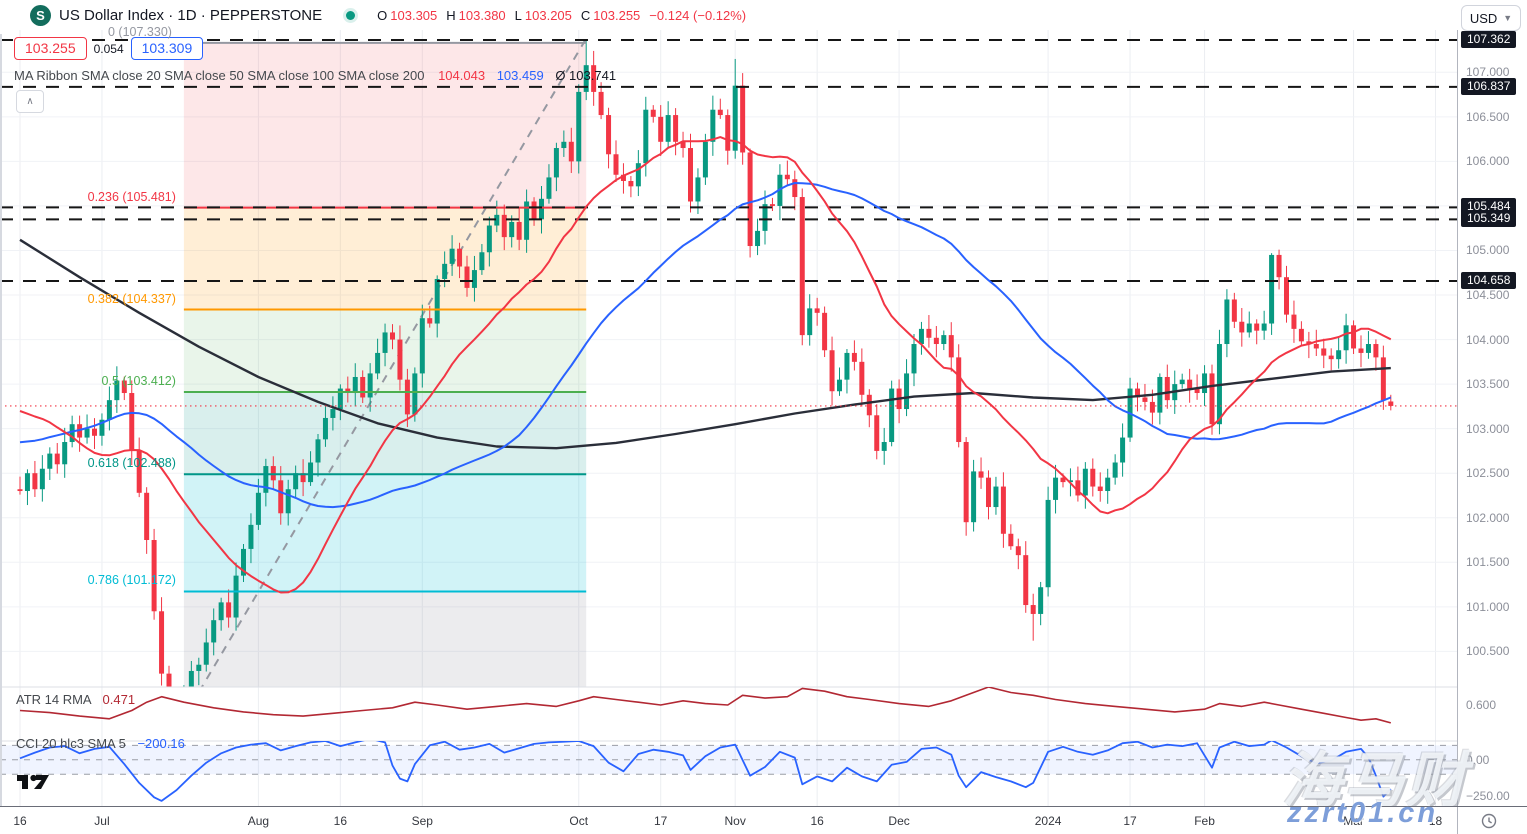  What do you see at coordinates (422, 821) in the screenshot?
I see `time-axis-label: Sep` at bounding box center [422, 821].